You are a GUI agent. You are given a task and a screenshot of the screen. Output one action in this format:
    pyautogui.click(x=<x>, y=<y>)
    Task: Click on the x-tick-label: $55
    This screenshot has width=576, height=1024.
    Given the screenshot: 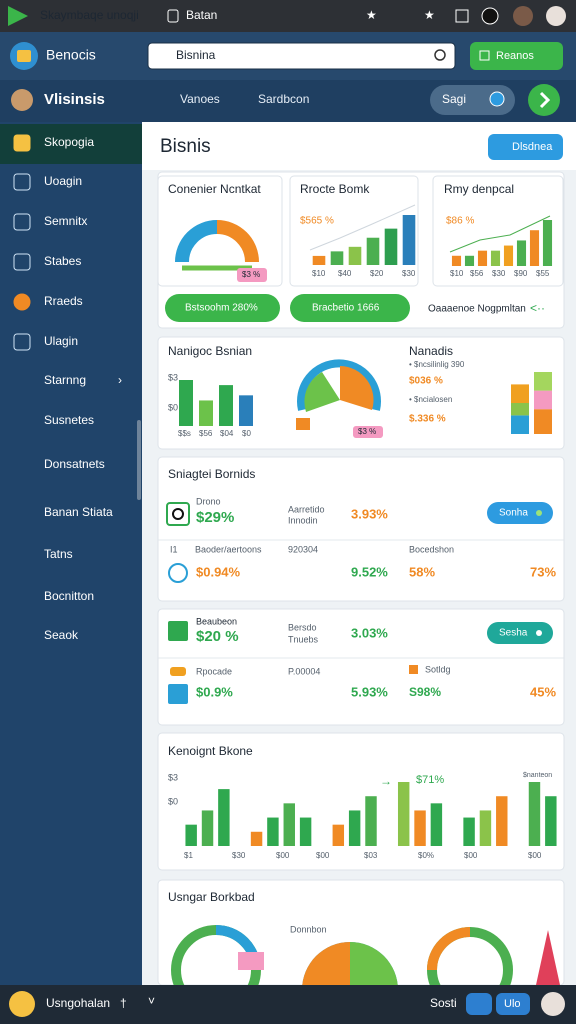 What is the action you would take?
    pyautogui.click(x=543, y=273)
    